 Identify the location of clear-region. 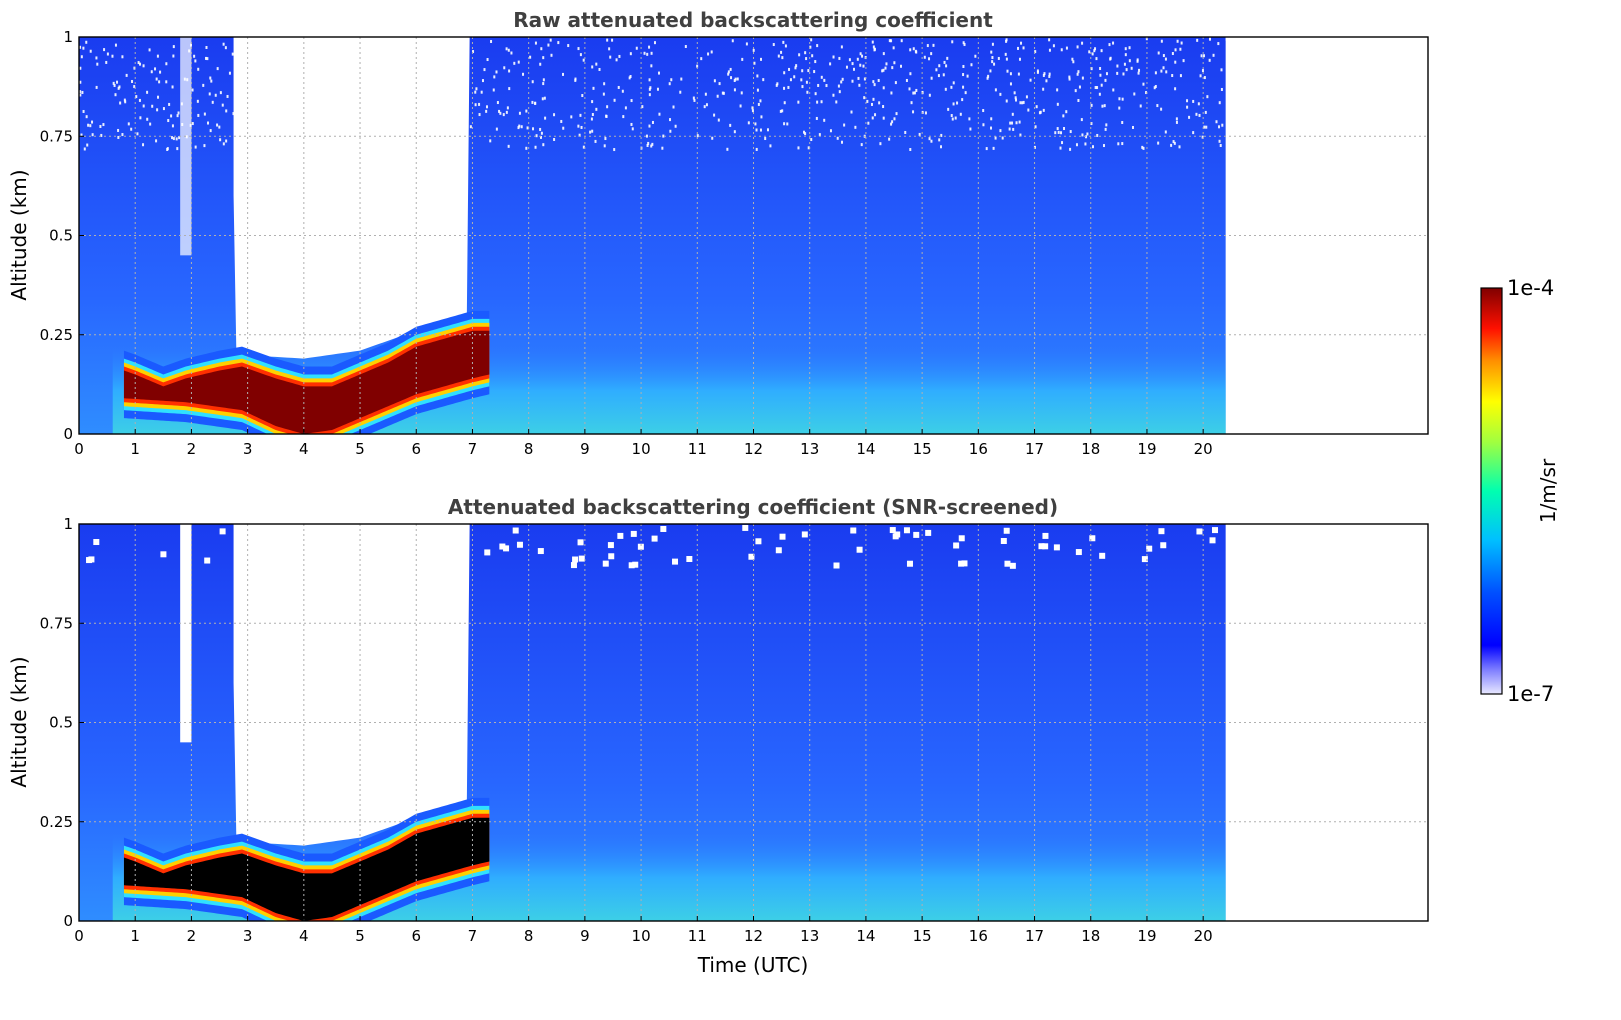
(351, 198).